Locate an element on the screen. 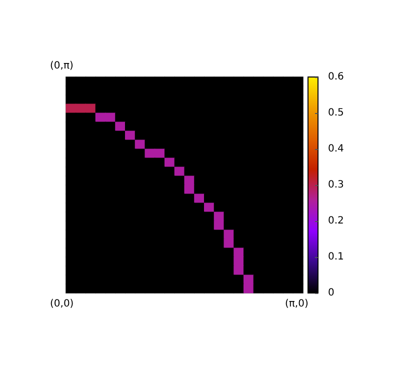 This screenshot has height=368, width=415. color-bar-label: 0.3 is located at coordinates (336, 185).